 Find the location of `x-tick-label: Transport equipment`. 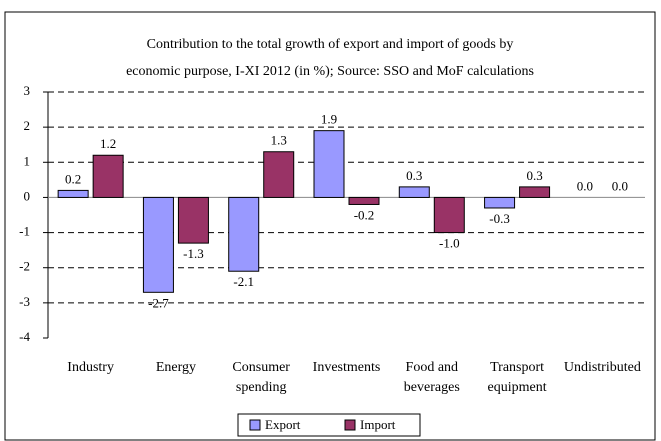

x-tick-label: Transport equipment is located at coordinates (517, 377).